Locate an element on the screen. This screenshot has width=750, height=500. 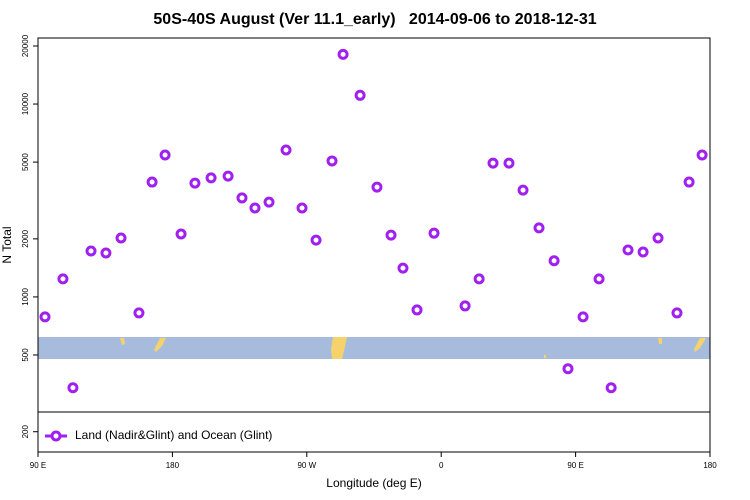
legend-label: Land (Nadir&Glint) and Ocean (Glint) is located at coordinates (173, 435).